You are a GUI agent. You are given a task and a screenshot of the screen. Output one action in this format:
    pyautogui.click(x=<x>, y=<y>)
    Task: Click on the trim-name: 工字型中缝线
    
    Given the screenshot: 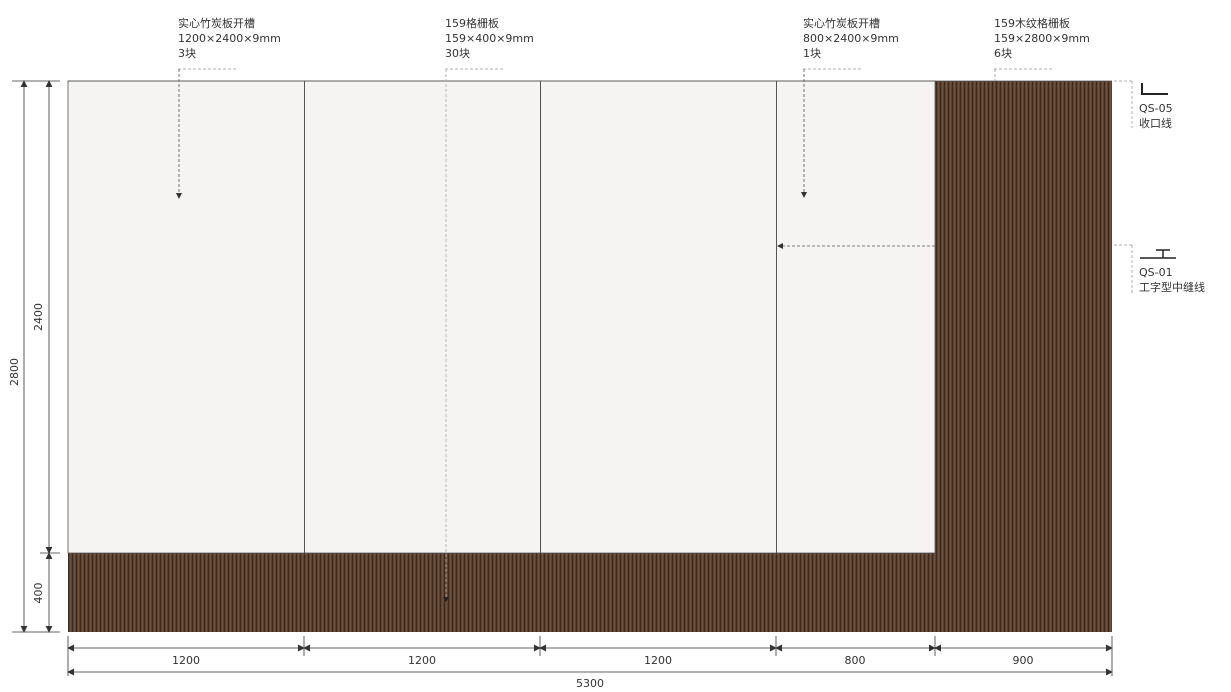 What is the action you would take?
    pyautogui.click(x=1172, y=287)
    